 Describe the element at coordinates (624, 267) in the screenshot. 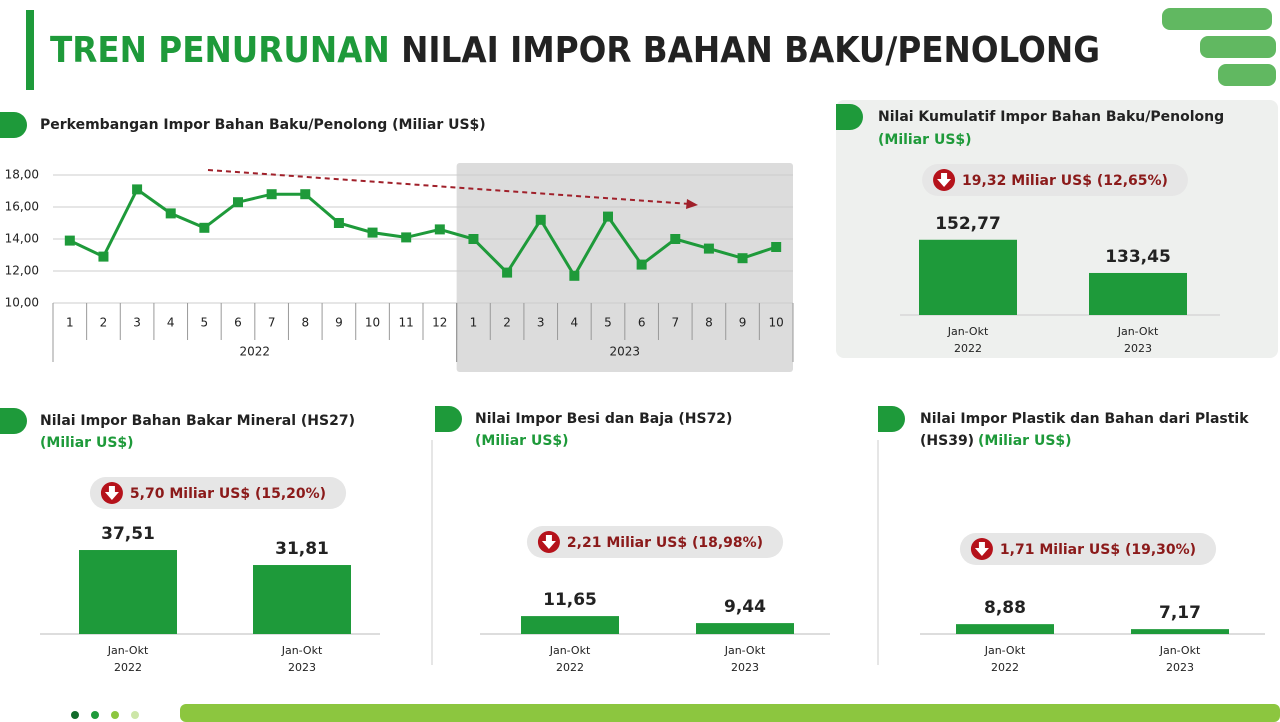

I see `highlight-region` at that location.